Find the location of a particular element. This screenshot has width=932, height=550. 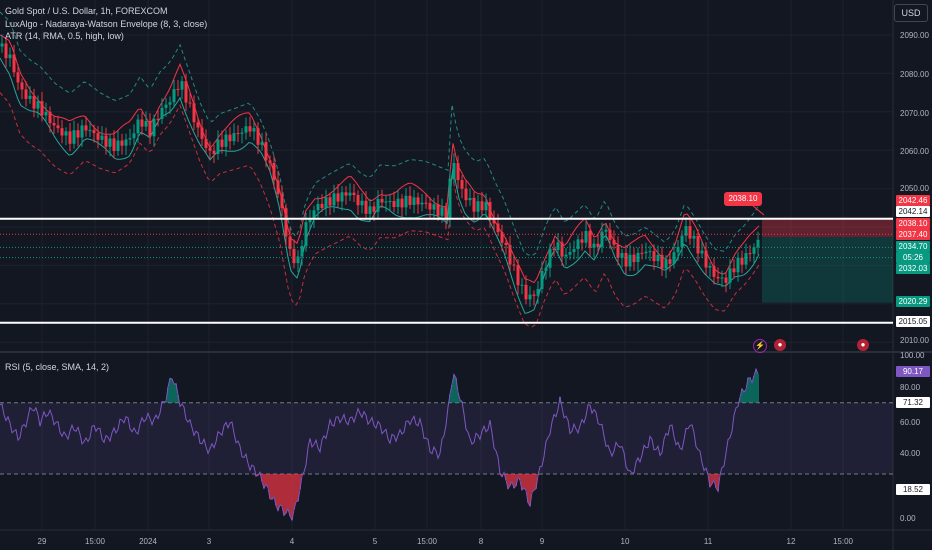

callout-pointer is located at coordinates (758, 210).